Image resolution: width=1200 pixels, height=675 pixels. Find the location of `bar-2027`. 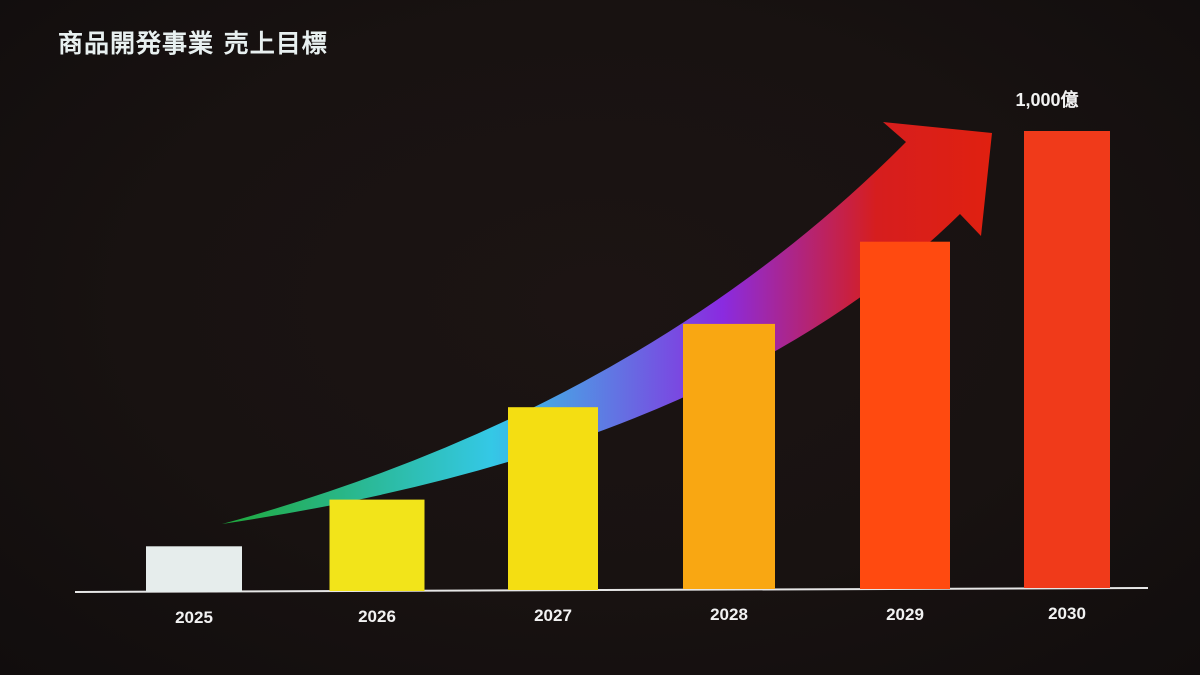

bar-2027 is located at coordinates (553, 498).